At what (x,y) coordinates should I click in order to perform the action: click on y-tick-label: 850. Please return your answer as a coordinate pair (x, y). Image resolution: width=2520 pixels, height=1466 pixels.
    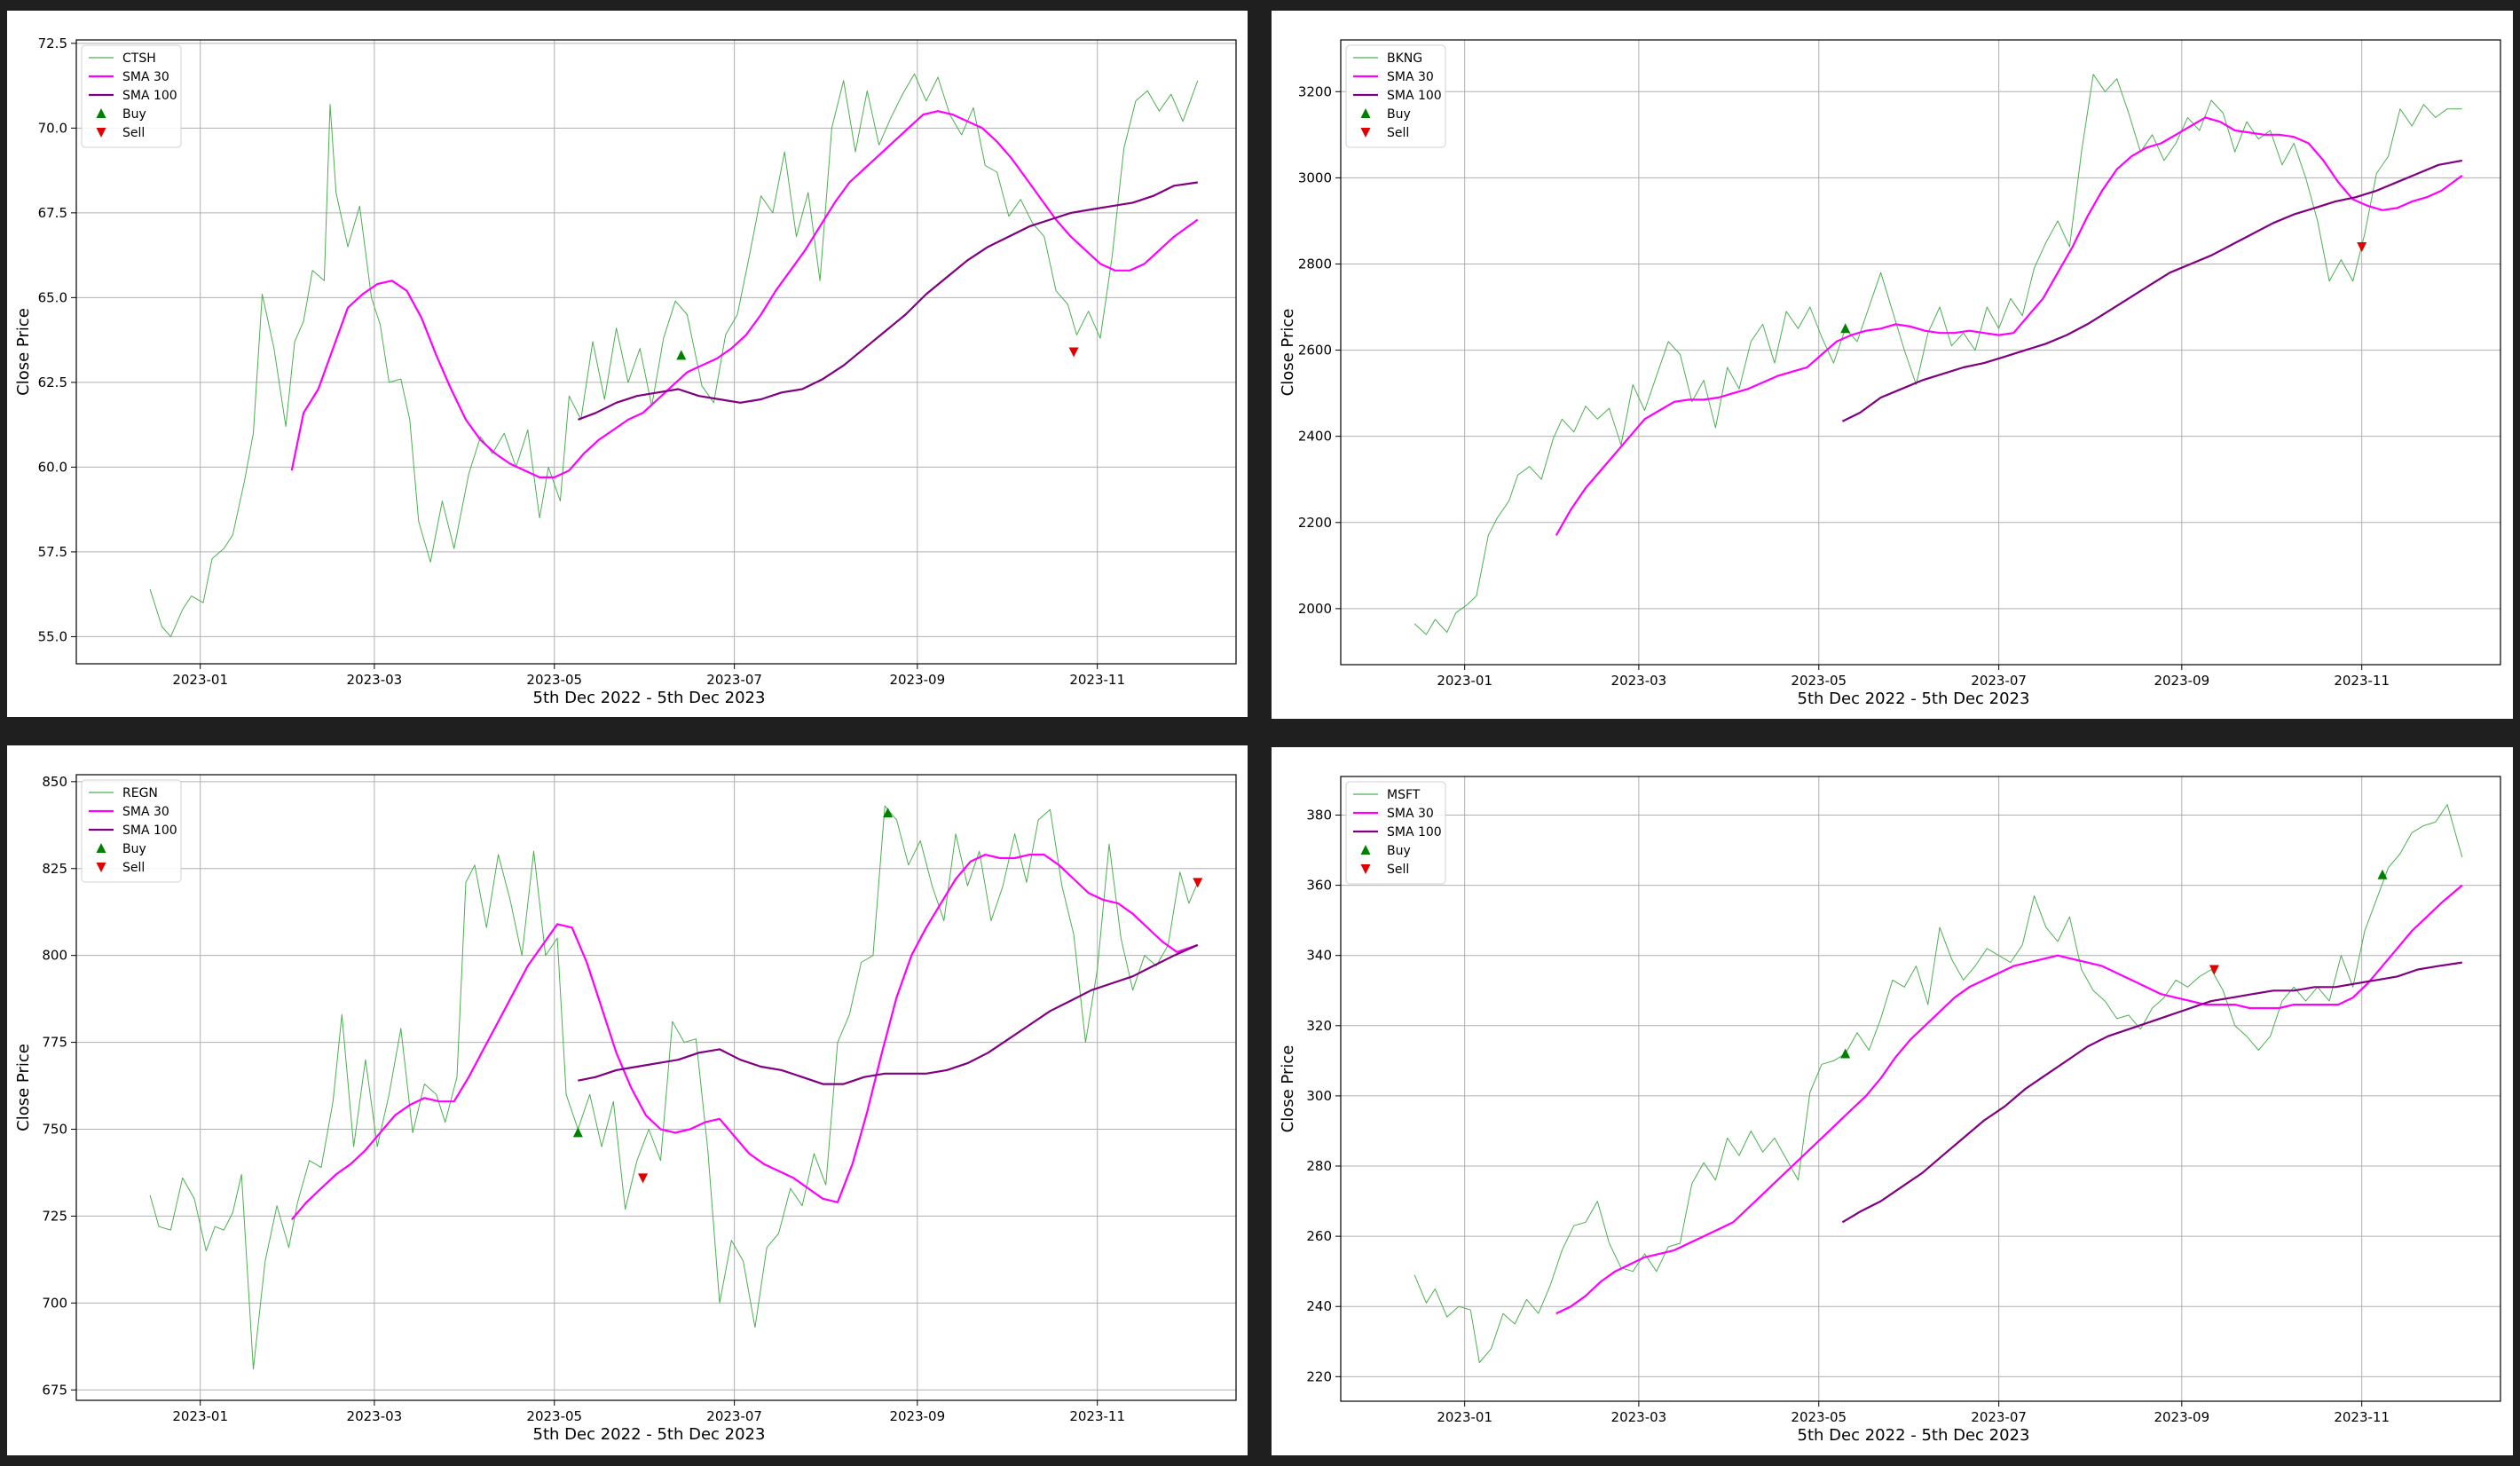
    Looking at the image, I should click on (54, 782).